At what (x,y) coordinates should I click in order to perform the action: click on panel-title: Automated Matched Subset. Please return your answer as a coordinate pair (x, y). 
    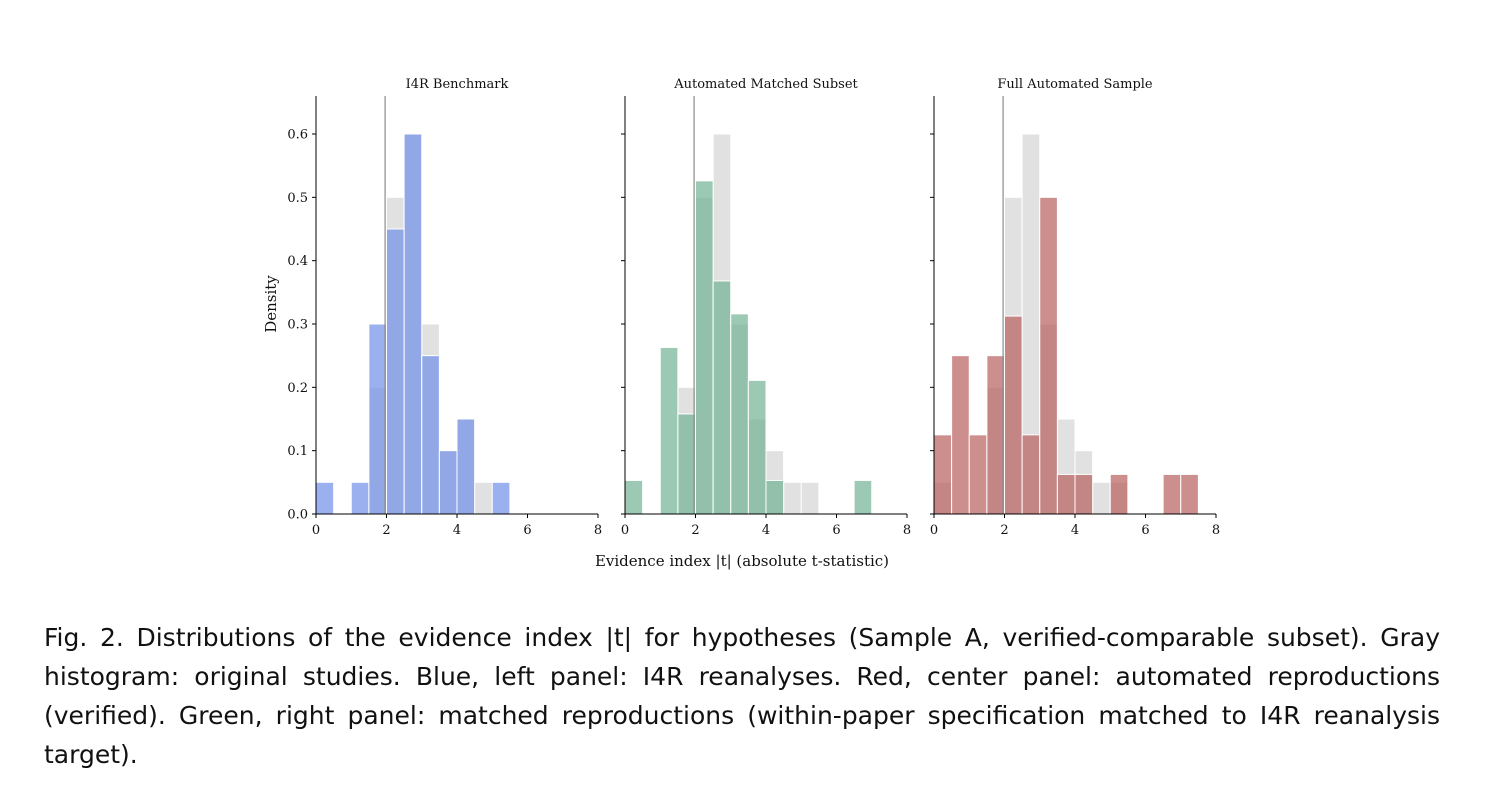
    Looking at the image, I should click on (765, 84).